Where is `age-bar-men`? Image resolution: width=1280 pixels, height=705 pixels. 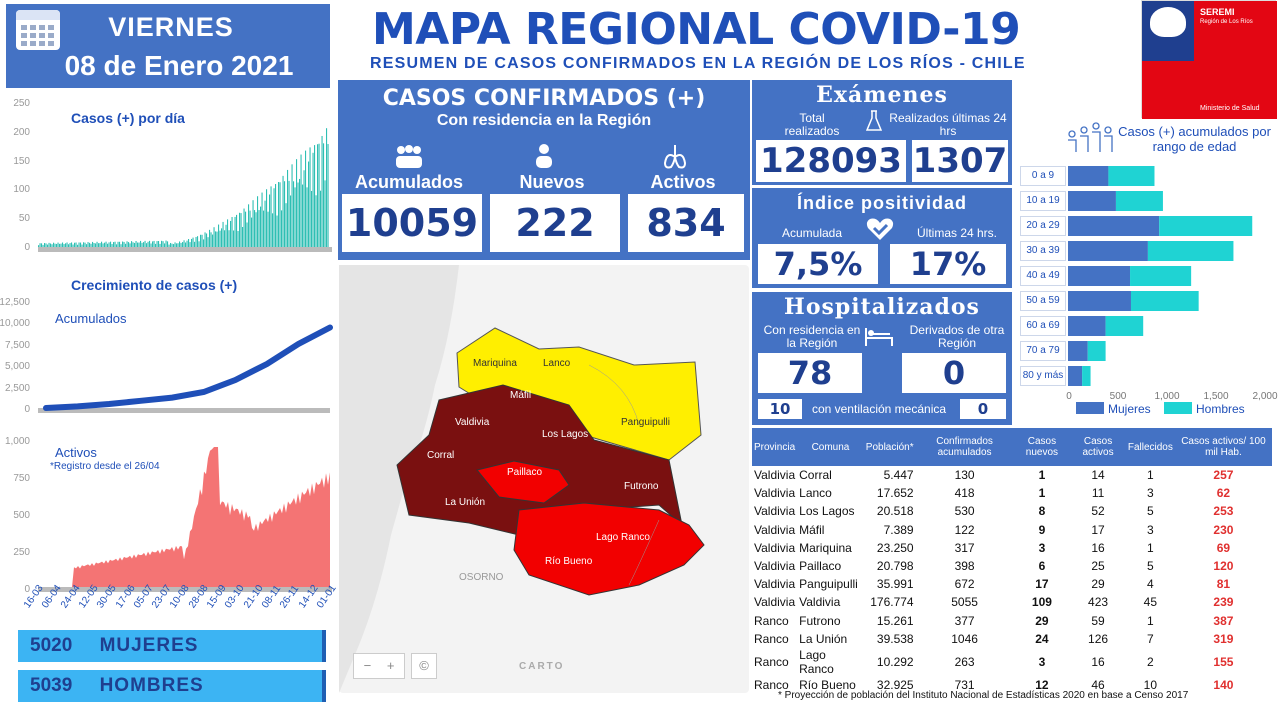
age-bar-men is located at coordinates (1190, 251).